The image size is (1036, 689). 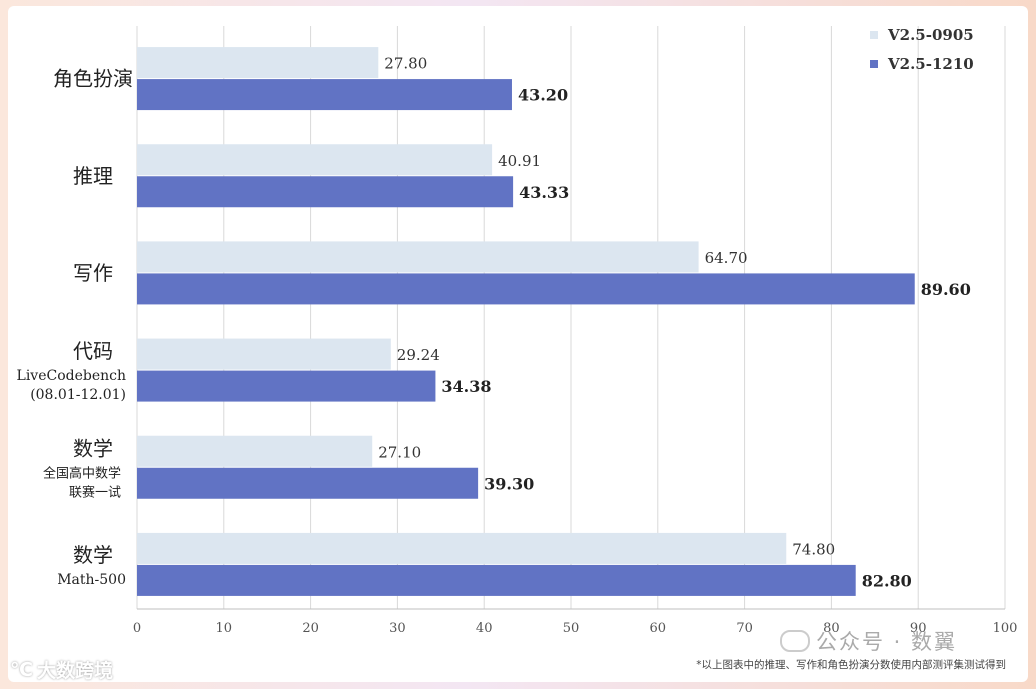 I want to click on x-tick-label: 60, so click(x=658, y=628).